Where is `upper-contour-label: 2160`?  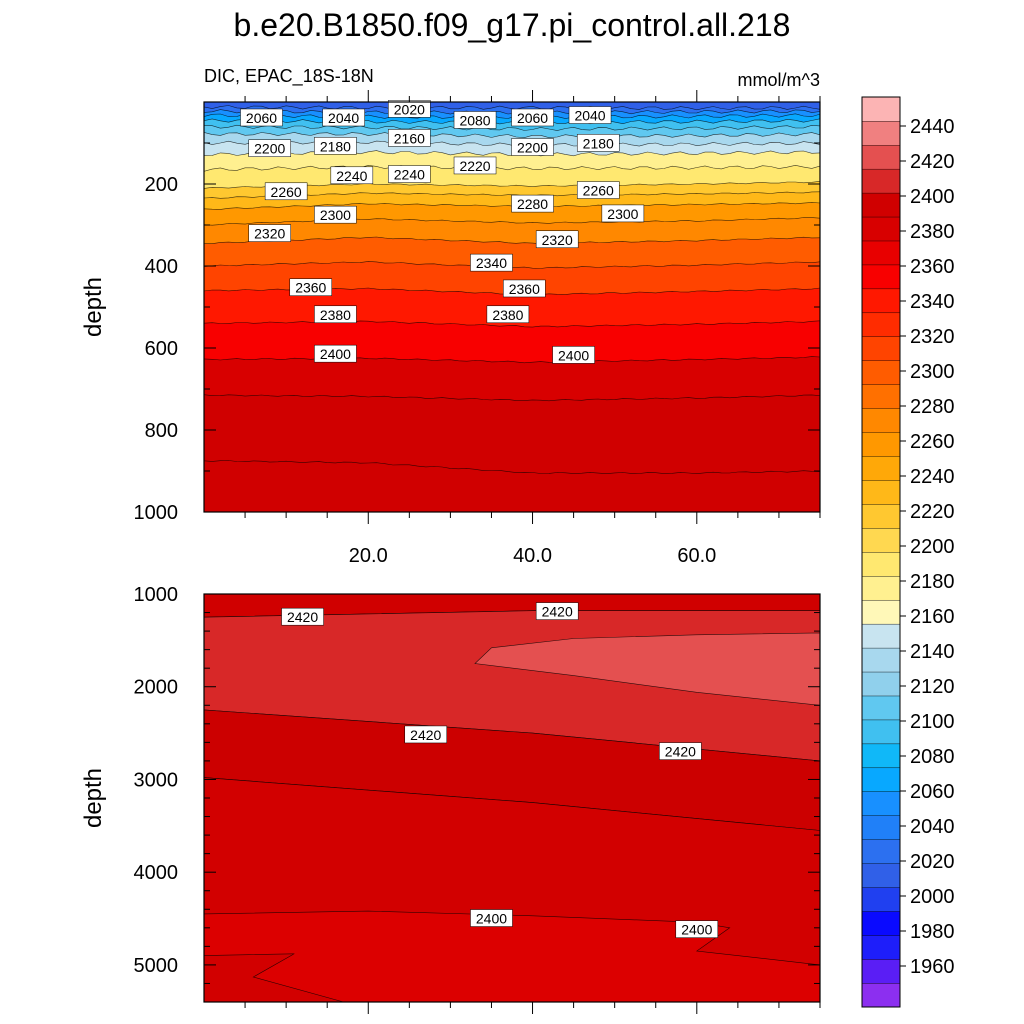 upper-contour-label: 2160 is located at coordinates (409, 138).